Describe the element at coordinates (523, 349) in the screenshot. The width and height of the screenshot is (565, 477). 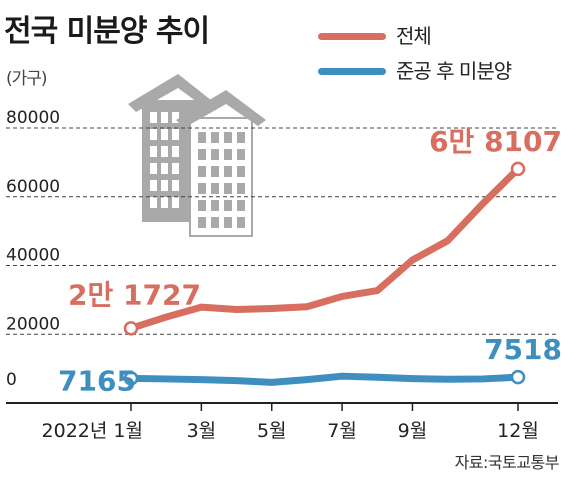
I see `end-label-completed: 7518` at that location.